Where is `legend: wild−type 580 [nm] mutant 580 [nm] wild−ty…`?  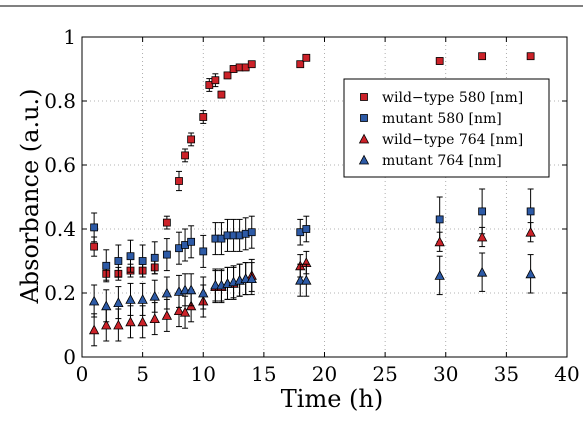
legend: wild−type 580 [nm] mutant 580 [nm] wild−ty… is located at coordinates (446, 128).